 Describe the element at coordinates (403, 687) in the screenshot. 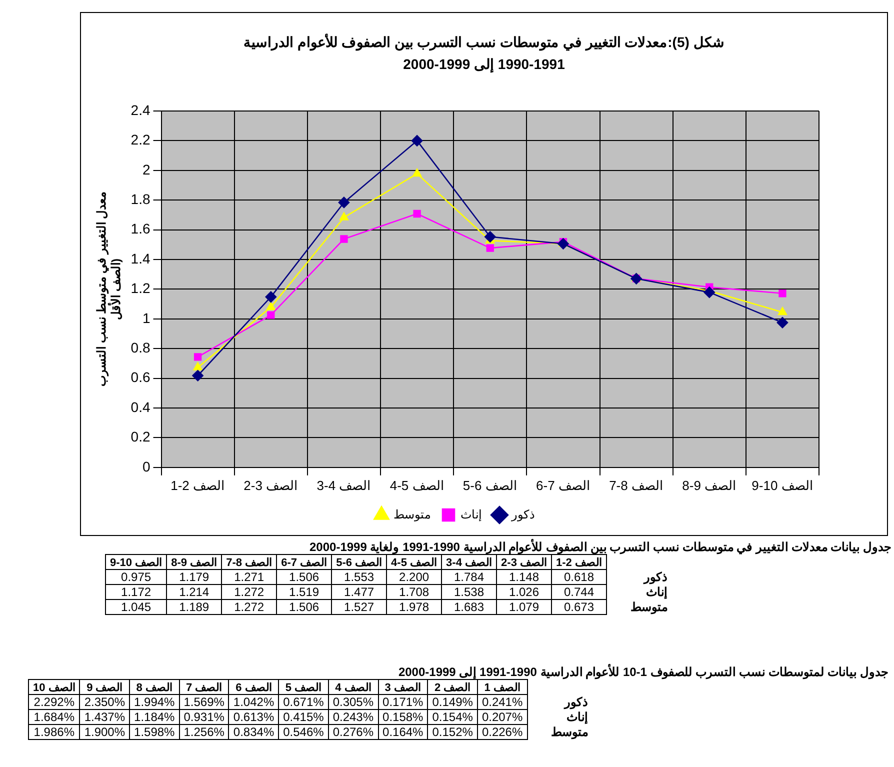

I see `x-tick-label: الصف 3` at that location.